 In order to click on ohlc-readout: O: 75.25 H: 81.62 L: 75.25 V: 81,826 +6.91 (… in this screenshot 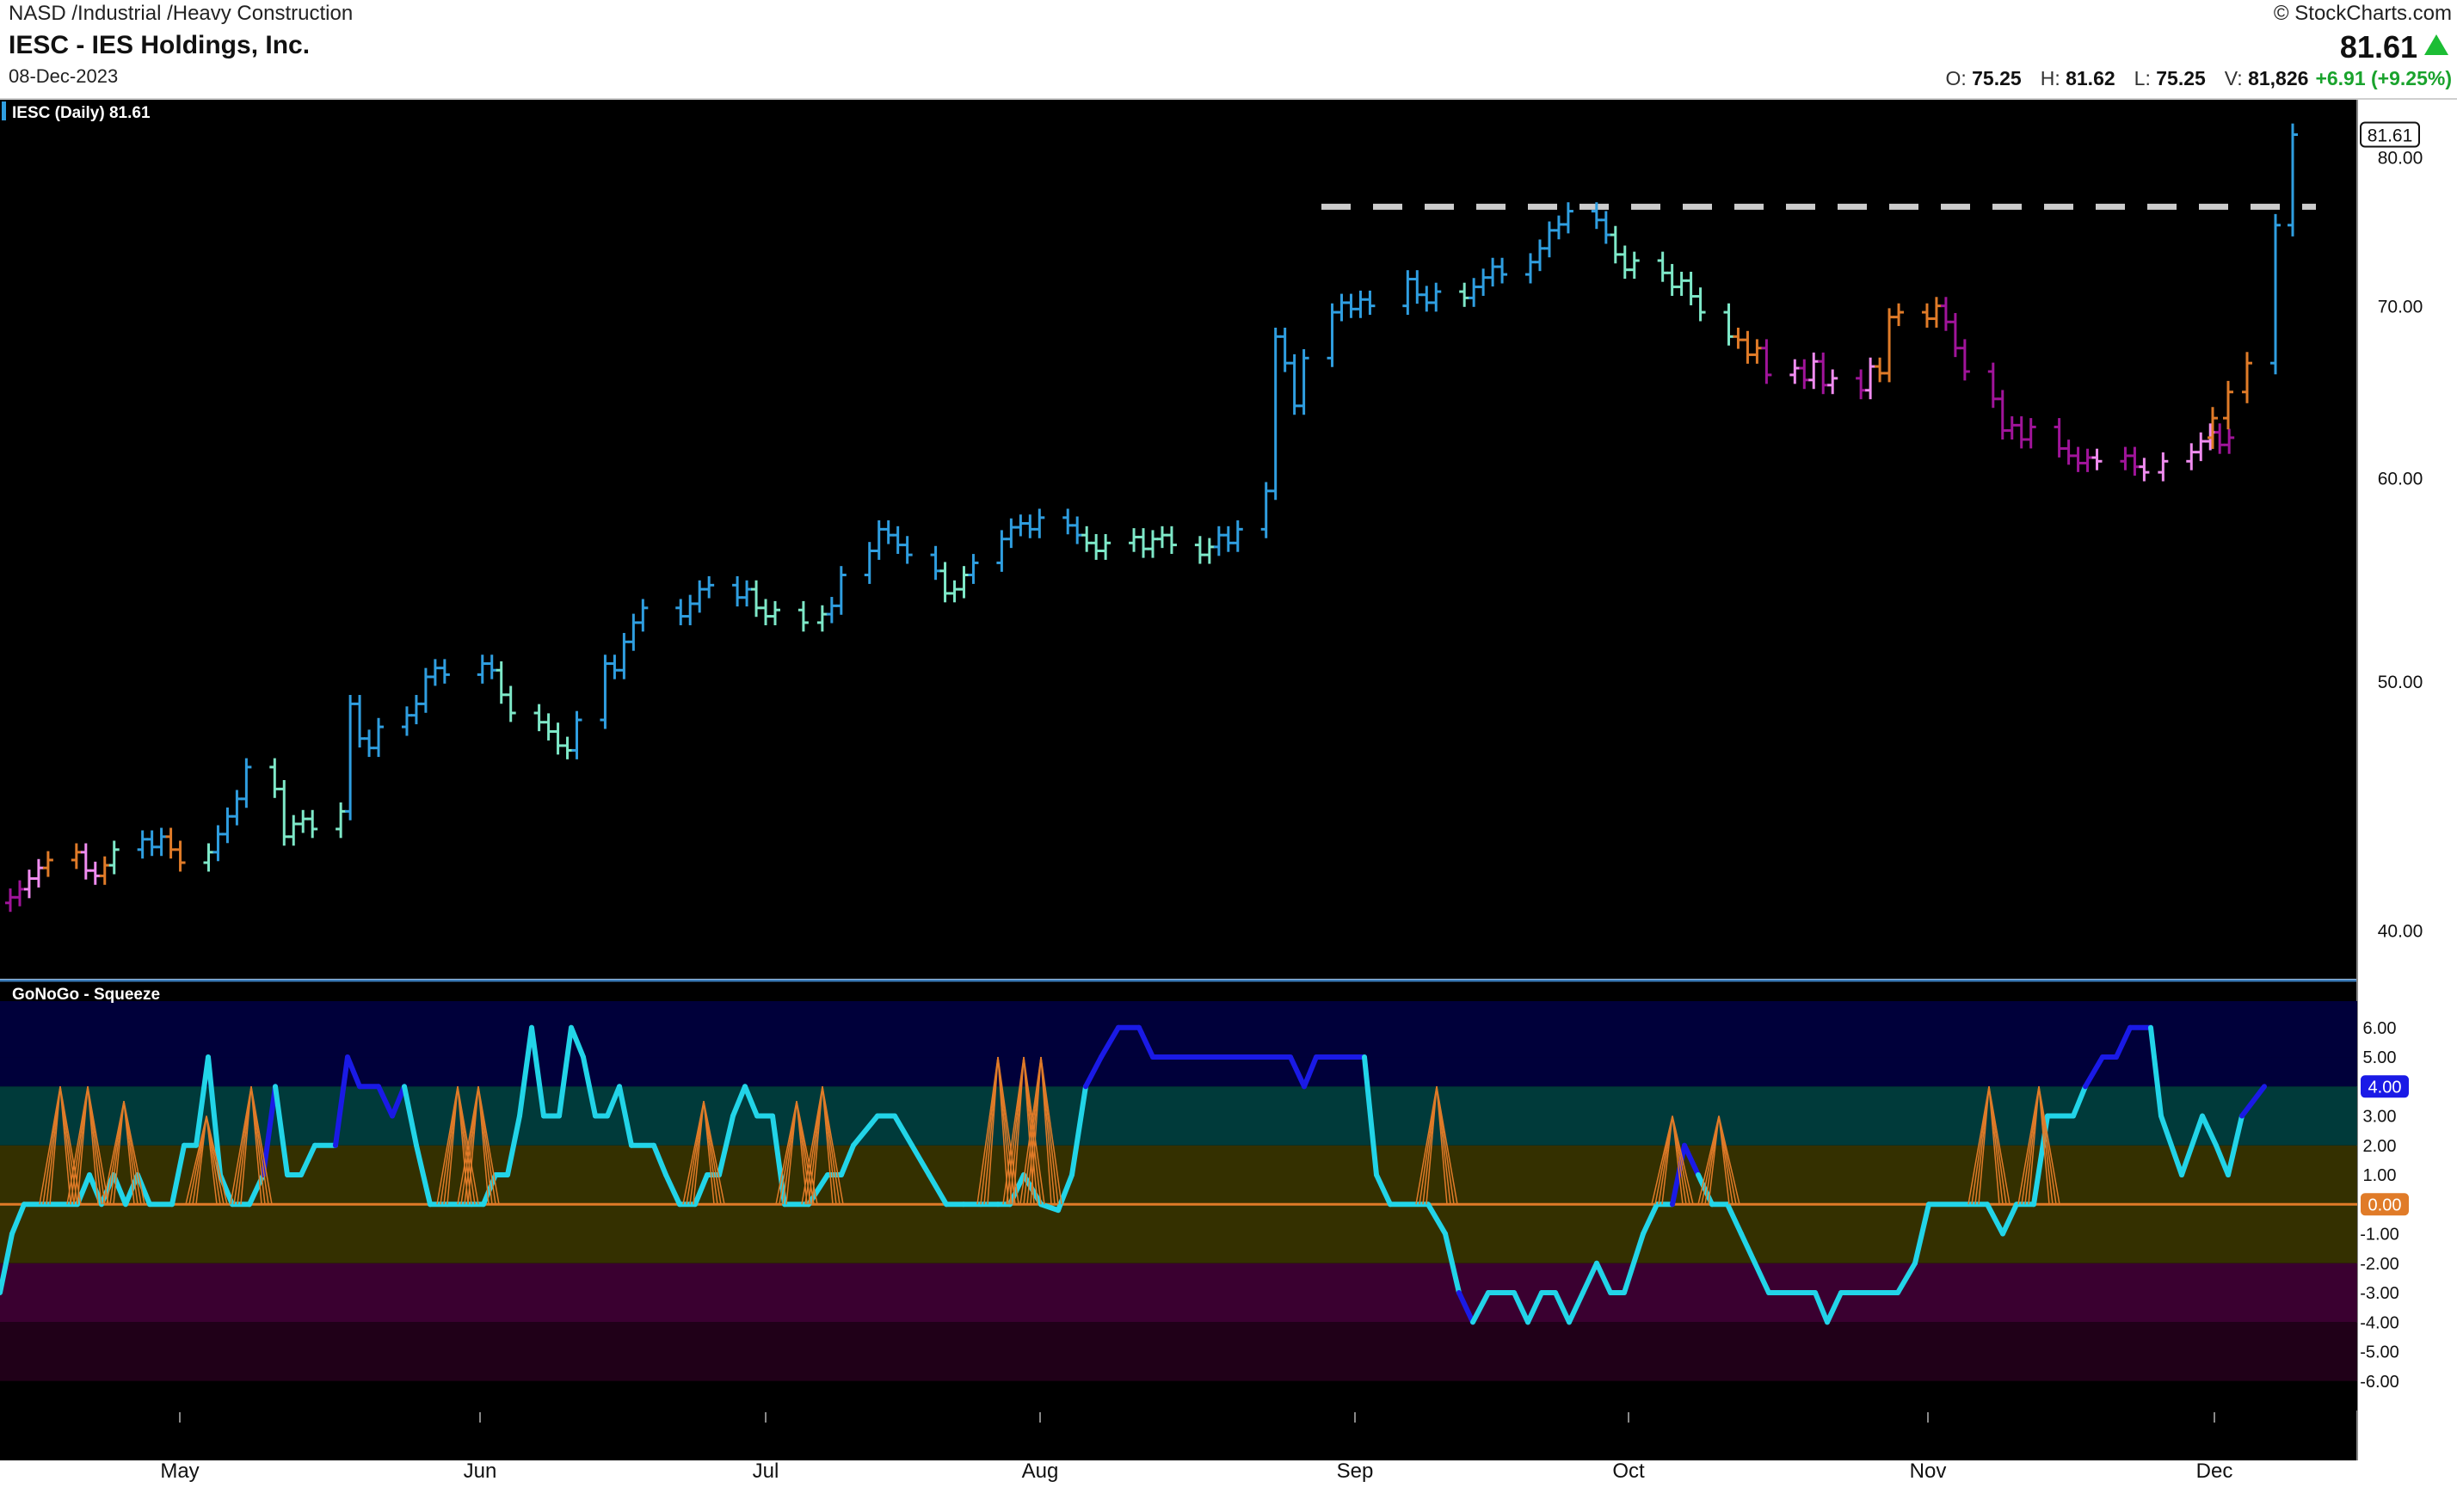, I will do `click(2199, 78)`.